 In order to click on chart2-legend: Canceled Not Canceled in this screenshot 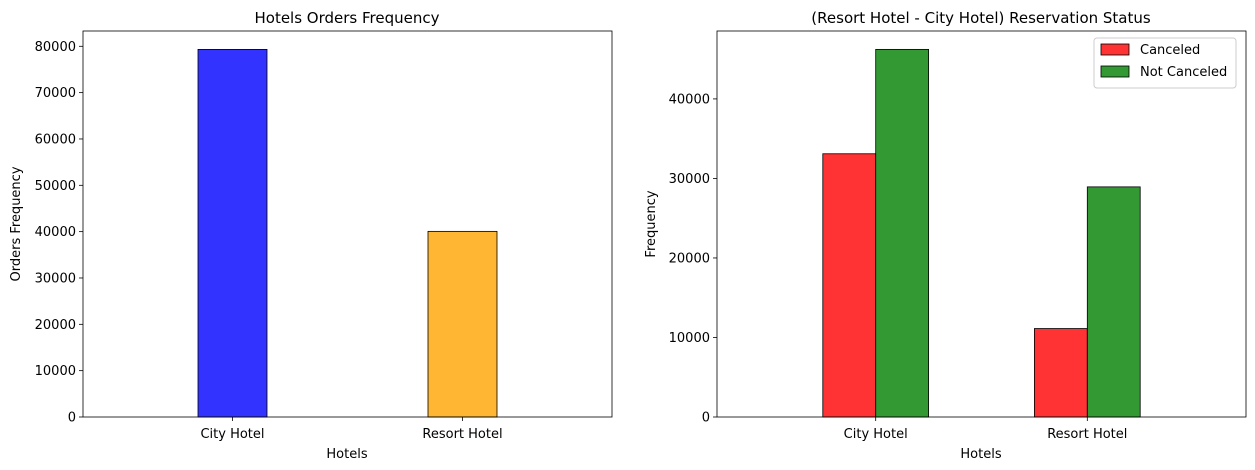, I will do `click(1165, 63)`.